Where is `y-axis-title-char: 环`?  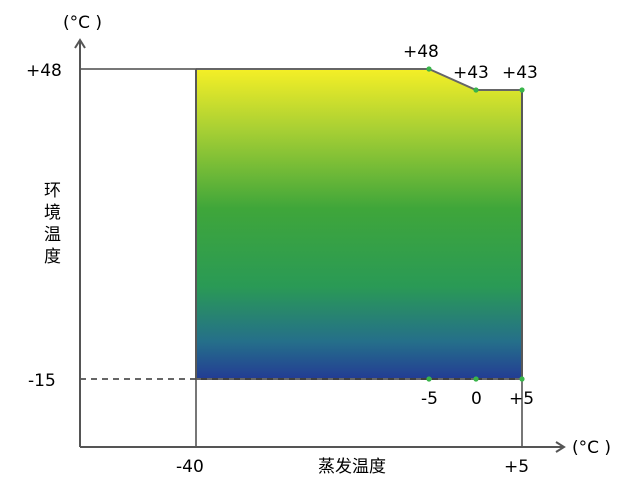
y-axis-title-char: 环 is located at coordinates (52, 191).